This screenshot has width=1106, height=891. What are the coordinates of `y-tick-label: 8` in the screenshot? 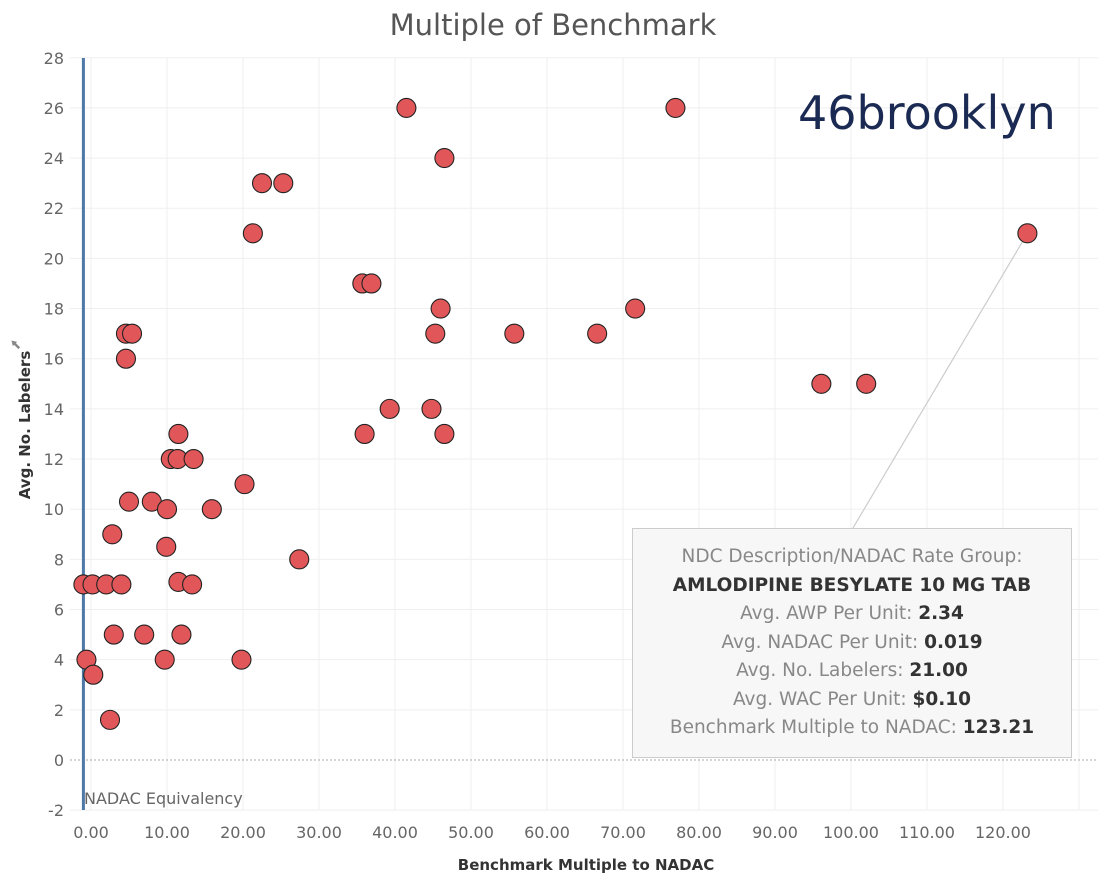 It's located at (59, 559).